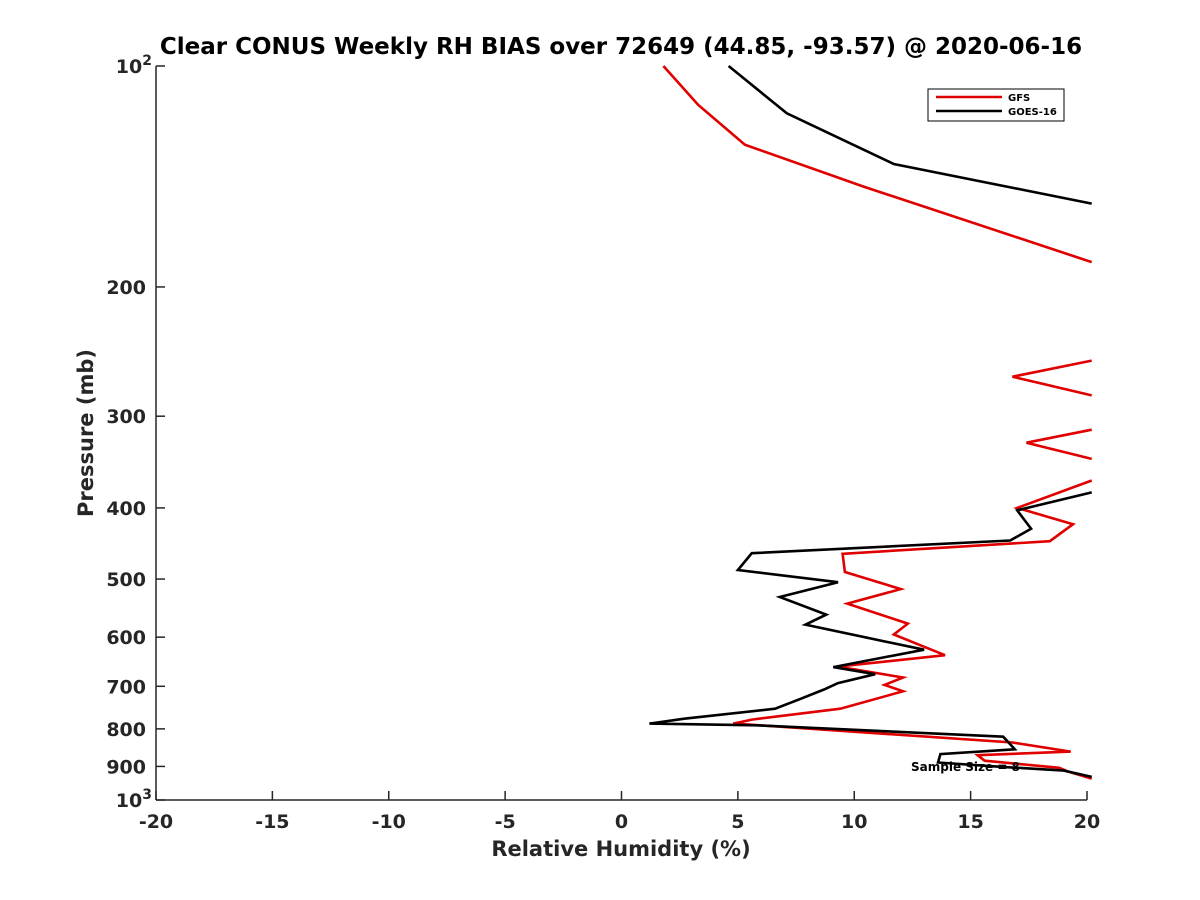 The height and width of the screenshot is (900, 1200). I want to click on y-tick-label: 10², so click(134, 65).